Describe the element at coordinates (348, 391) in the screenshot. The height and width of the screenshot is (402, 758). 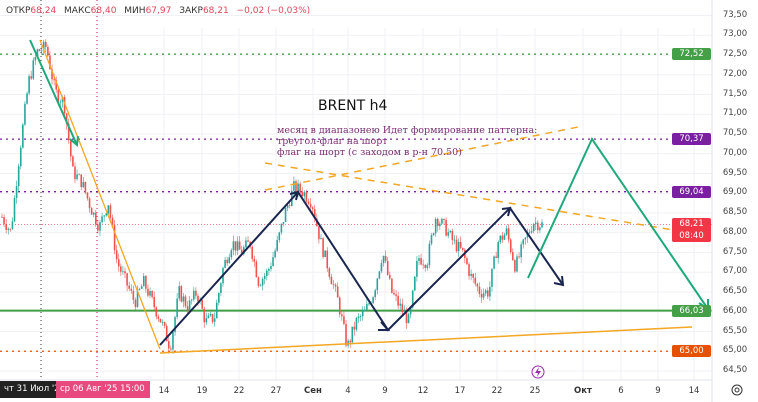
I see `x-tick-label: 4` at that location.